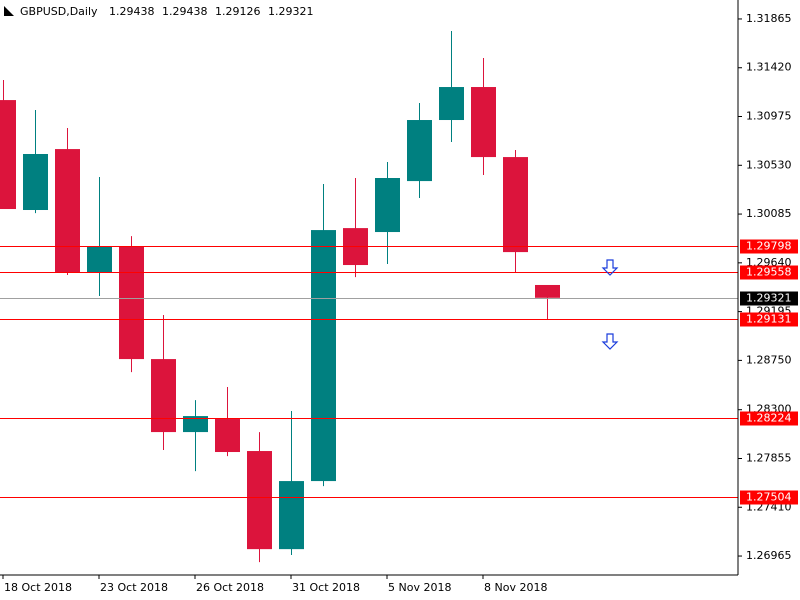 The height and width of the screenshot is (600, 800). I want to click on y-tick-label: 1.30085, so click(769, 213).